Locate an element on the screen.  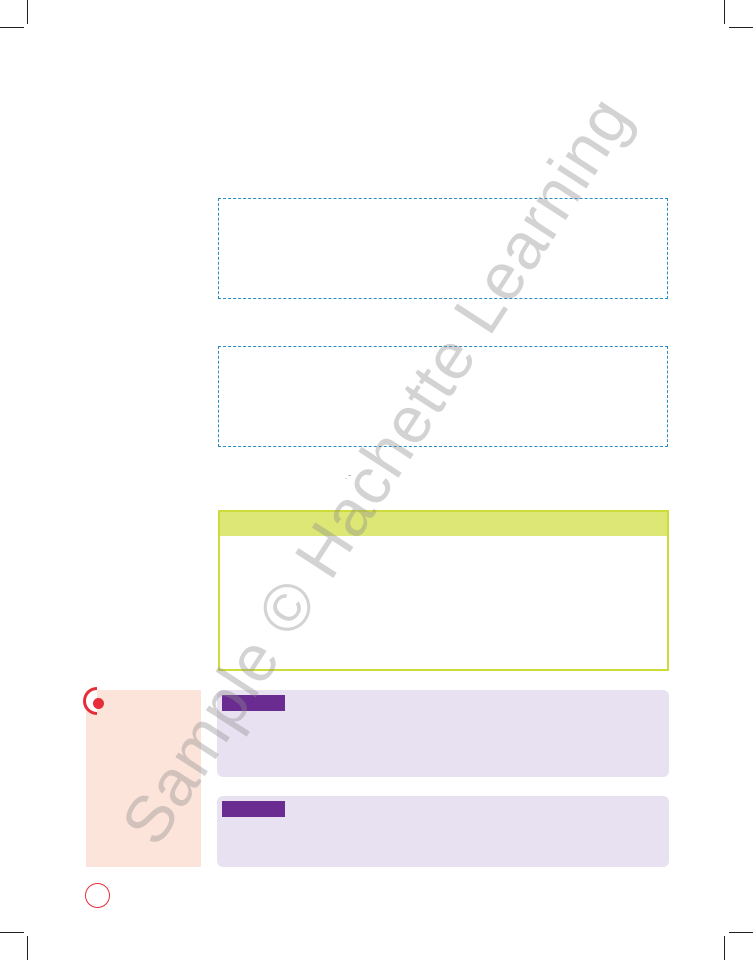
highlight-box is located at coordinates (443, 590).